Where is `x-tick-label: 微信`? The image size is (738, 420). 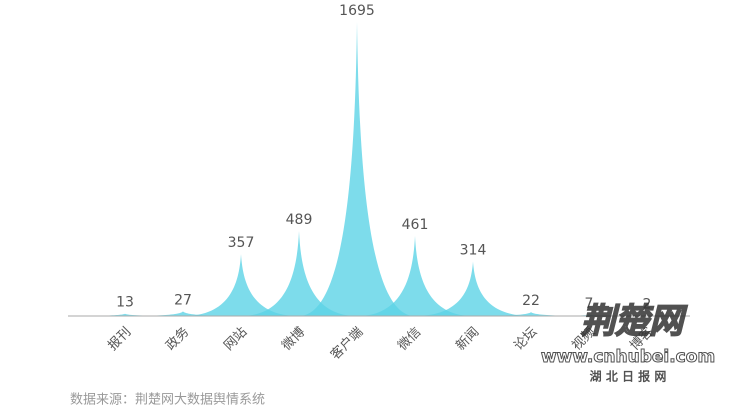 x-tick-label: 微信 is located at coordinates (409, 339).